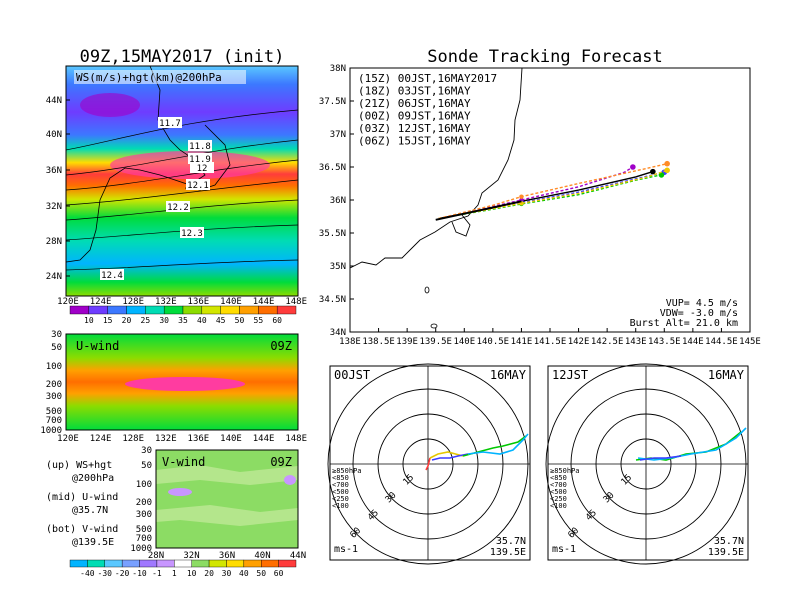 Image resolution: width=792 pixels, height=612 pixels. What do you see at coordinates (281, 462) in the screenshot?
I see `v-time: 09Z` at bounding box center [281, 462].